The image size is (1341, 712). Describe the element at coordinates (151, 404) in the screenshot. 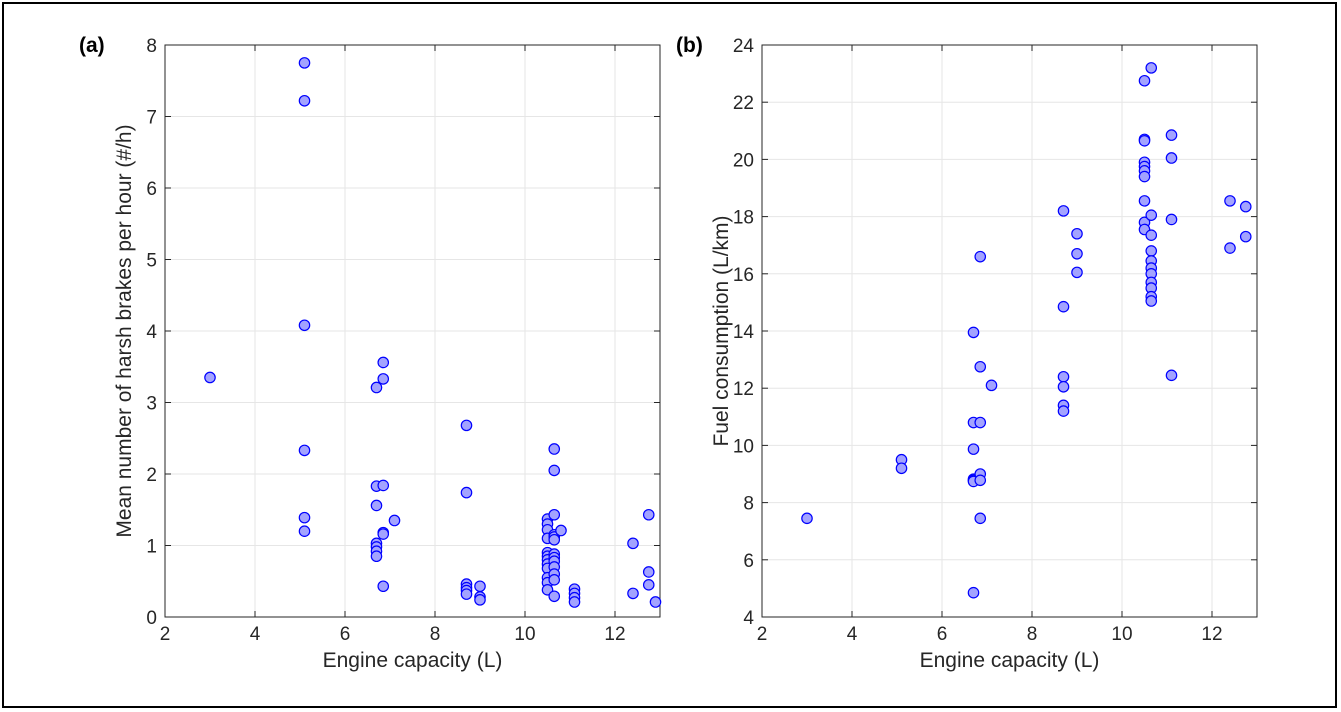

I see `y-tick-label: 3` at that location.